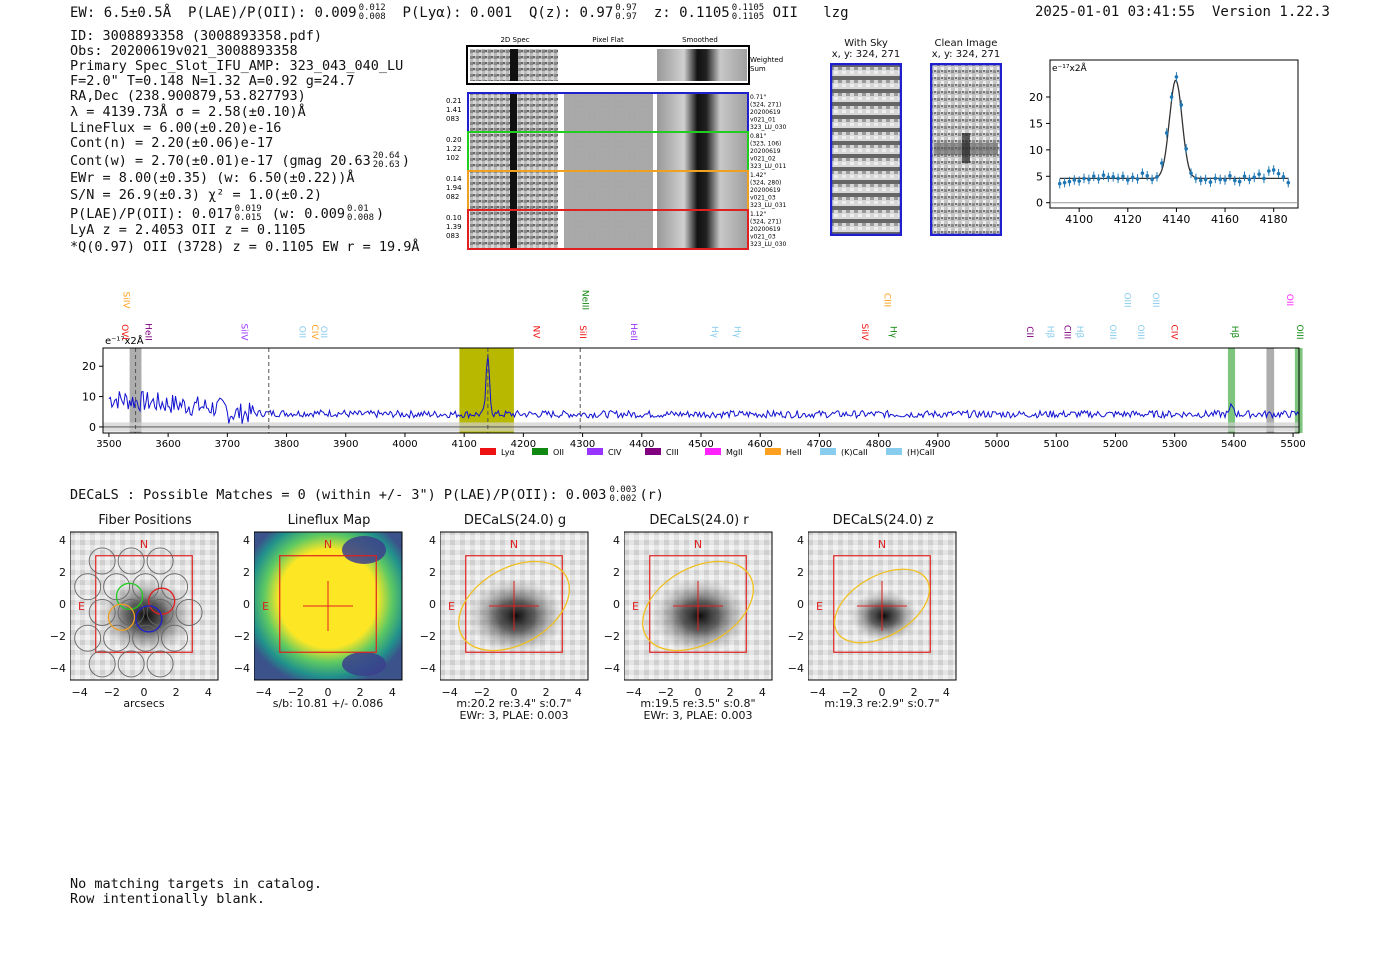 Image resolution: width=1400 pixels, height=953 pixels. What do you see at coordinates (454, 179) in the screenshot?
I see `cutout-left-label: 0.14` at bounding box center [454, 179].